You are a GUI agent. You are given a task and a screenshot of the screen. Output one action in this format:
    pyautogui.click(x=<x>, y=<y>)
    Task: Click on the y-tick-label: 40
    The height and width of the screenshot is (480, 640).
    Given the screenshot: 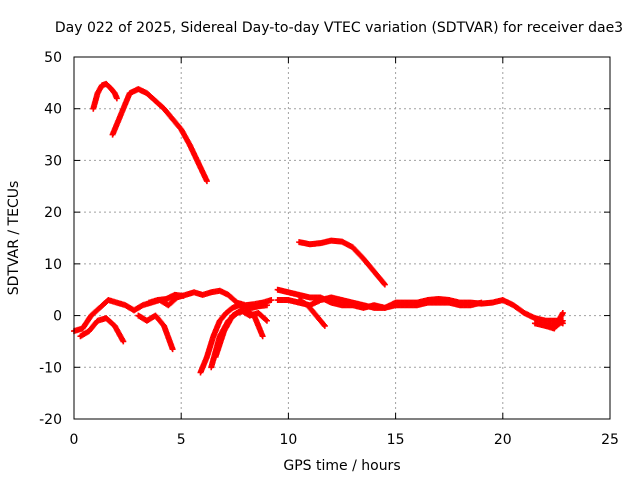 What is the action you would take?
    pyautogui.click(x=53, y=110)
    